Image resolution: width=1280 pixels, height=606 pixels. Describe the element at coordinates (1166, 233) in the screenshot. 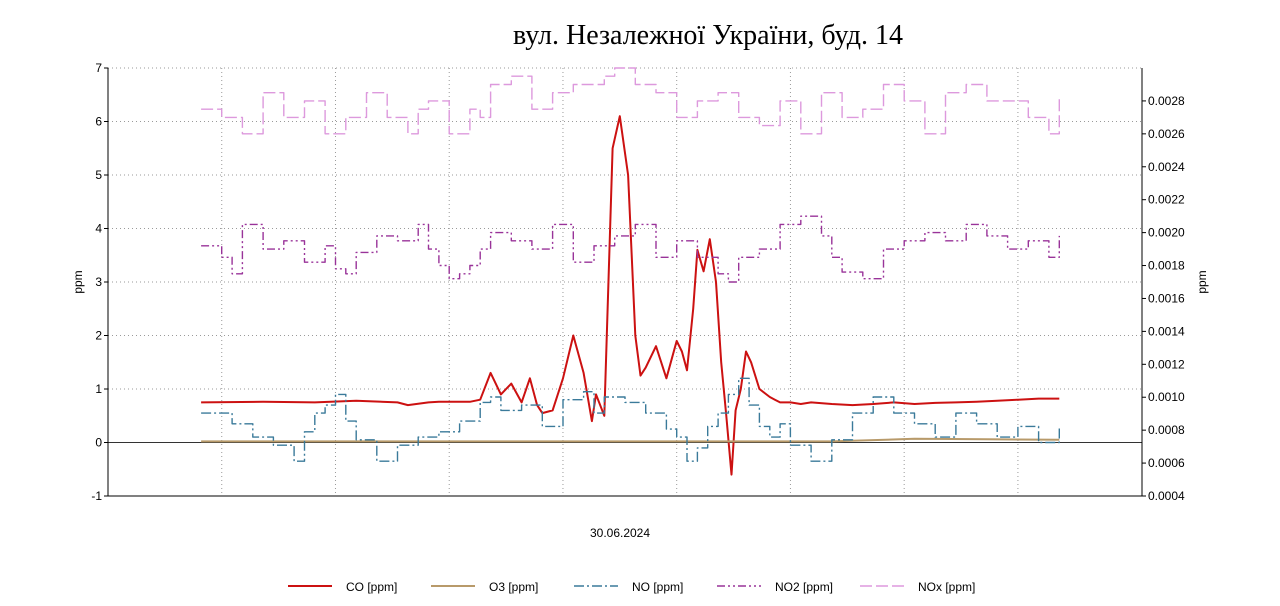

I see `right-tick-label: 0.0020` at that location.